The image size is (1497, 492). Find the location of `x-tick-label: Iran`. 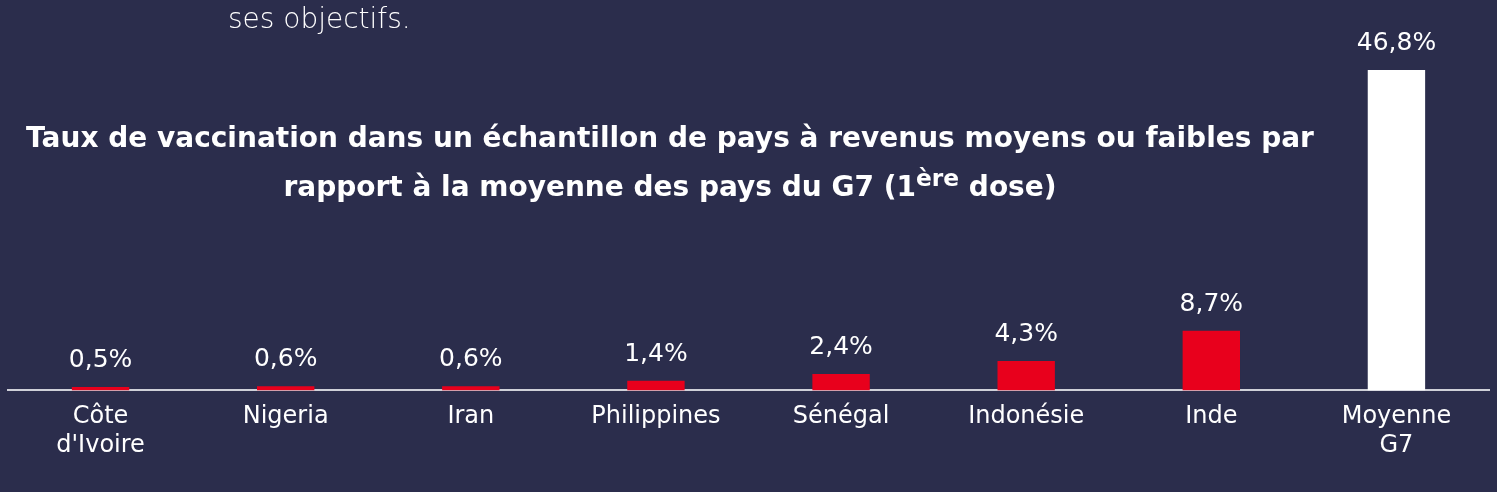

x-tick-label: Iran is located at coordinates (471, 415).